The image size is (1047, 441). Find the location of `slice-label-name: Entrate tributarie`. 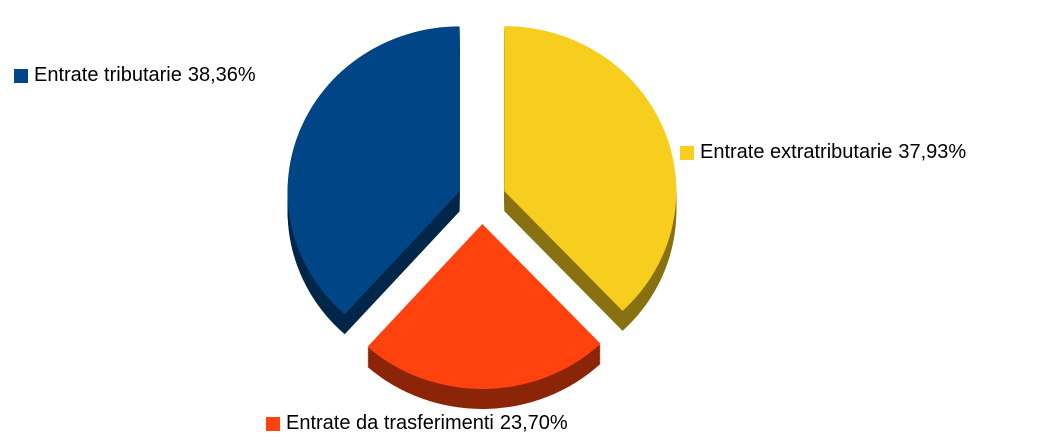

slice-label-name: Entrate tributarie is located at coordinates (108, 75).